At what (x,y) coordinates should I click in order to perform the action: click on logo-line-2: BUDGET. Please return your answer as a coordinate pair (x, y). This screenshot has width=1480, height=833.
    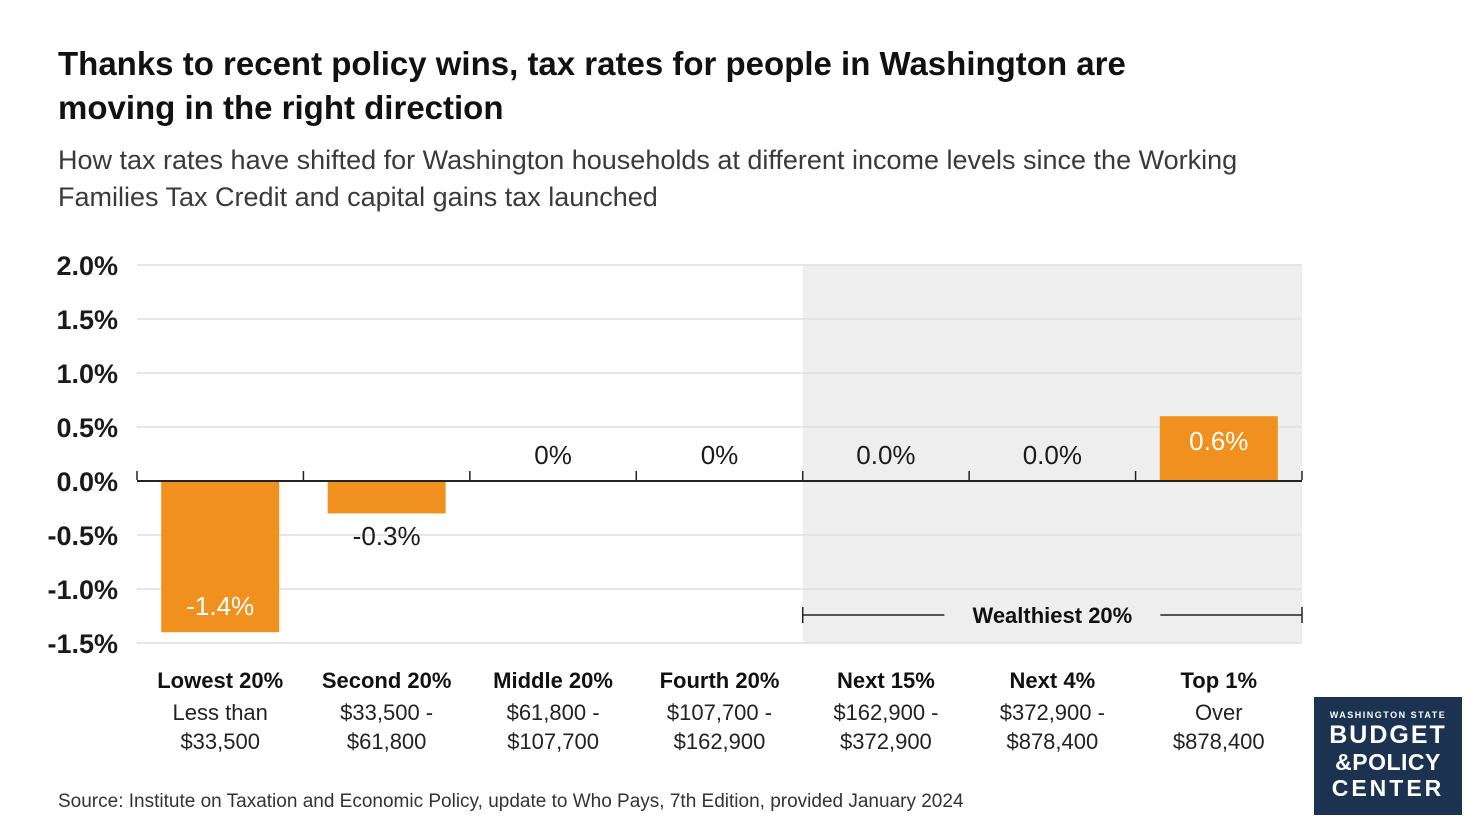
    Looking at the image, I should click on (1388, 735).